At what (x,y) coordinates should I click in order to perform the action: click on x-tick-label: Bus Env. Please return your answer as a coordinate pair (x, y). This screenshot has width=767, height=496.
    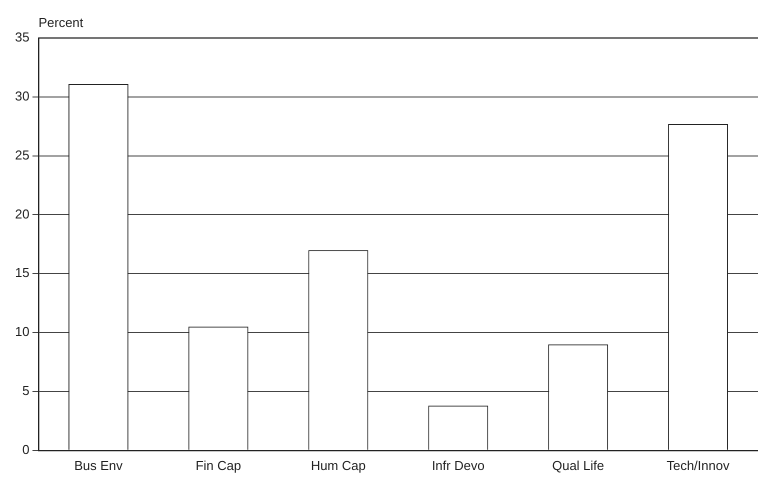
    Looking at the image, I should click on (99, 465).